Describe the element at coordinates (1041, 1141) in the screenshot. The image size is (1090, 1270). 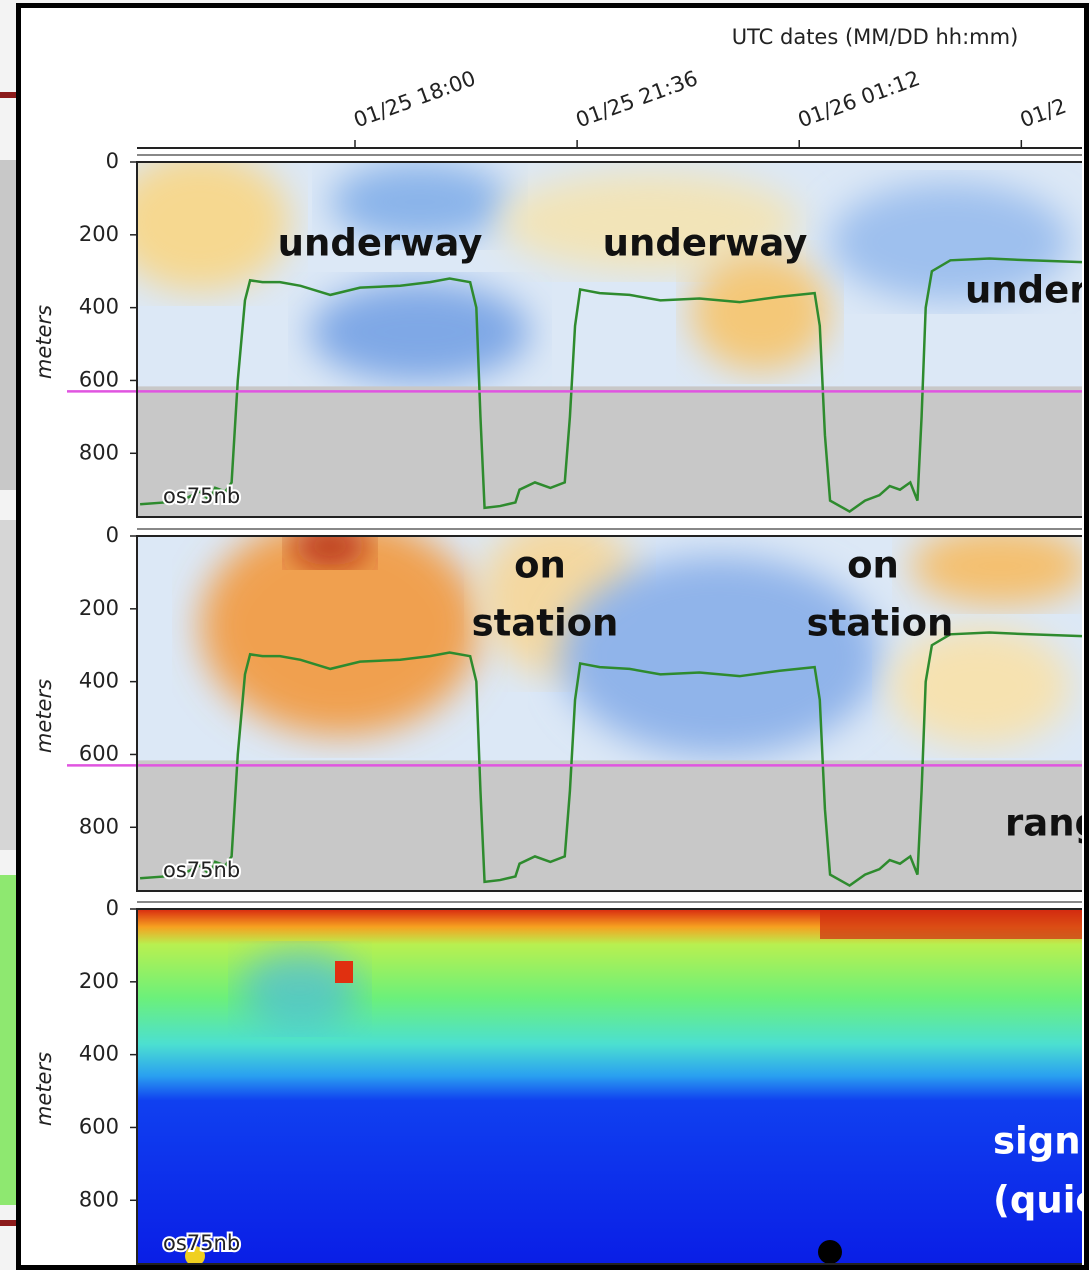
I see `annotation: signa` at that location.